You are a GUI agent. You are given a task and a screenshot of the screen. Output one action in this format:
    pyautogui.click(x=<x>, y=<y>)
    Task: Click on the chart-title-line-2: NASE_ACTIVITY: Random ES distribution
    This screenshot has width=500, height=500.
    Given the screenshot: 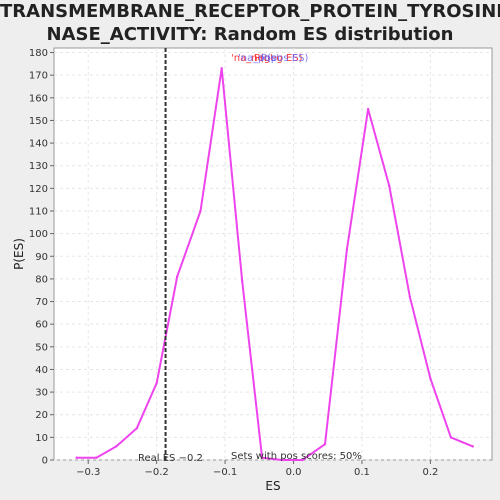 What is the action you would take?
    pyautogui.click(x=250, y=34)
    